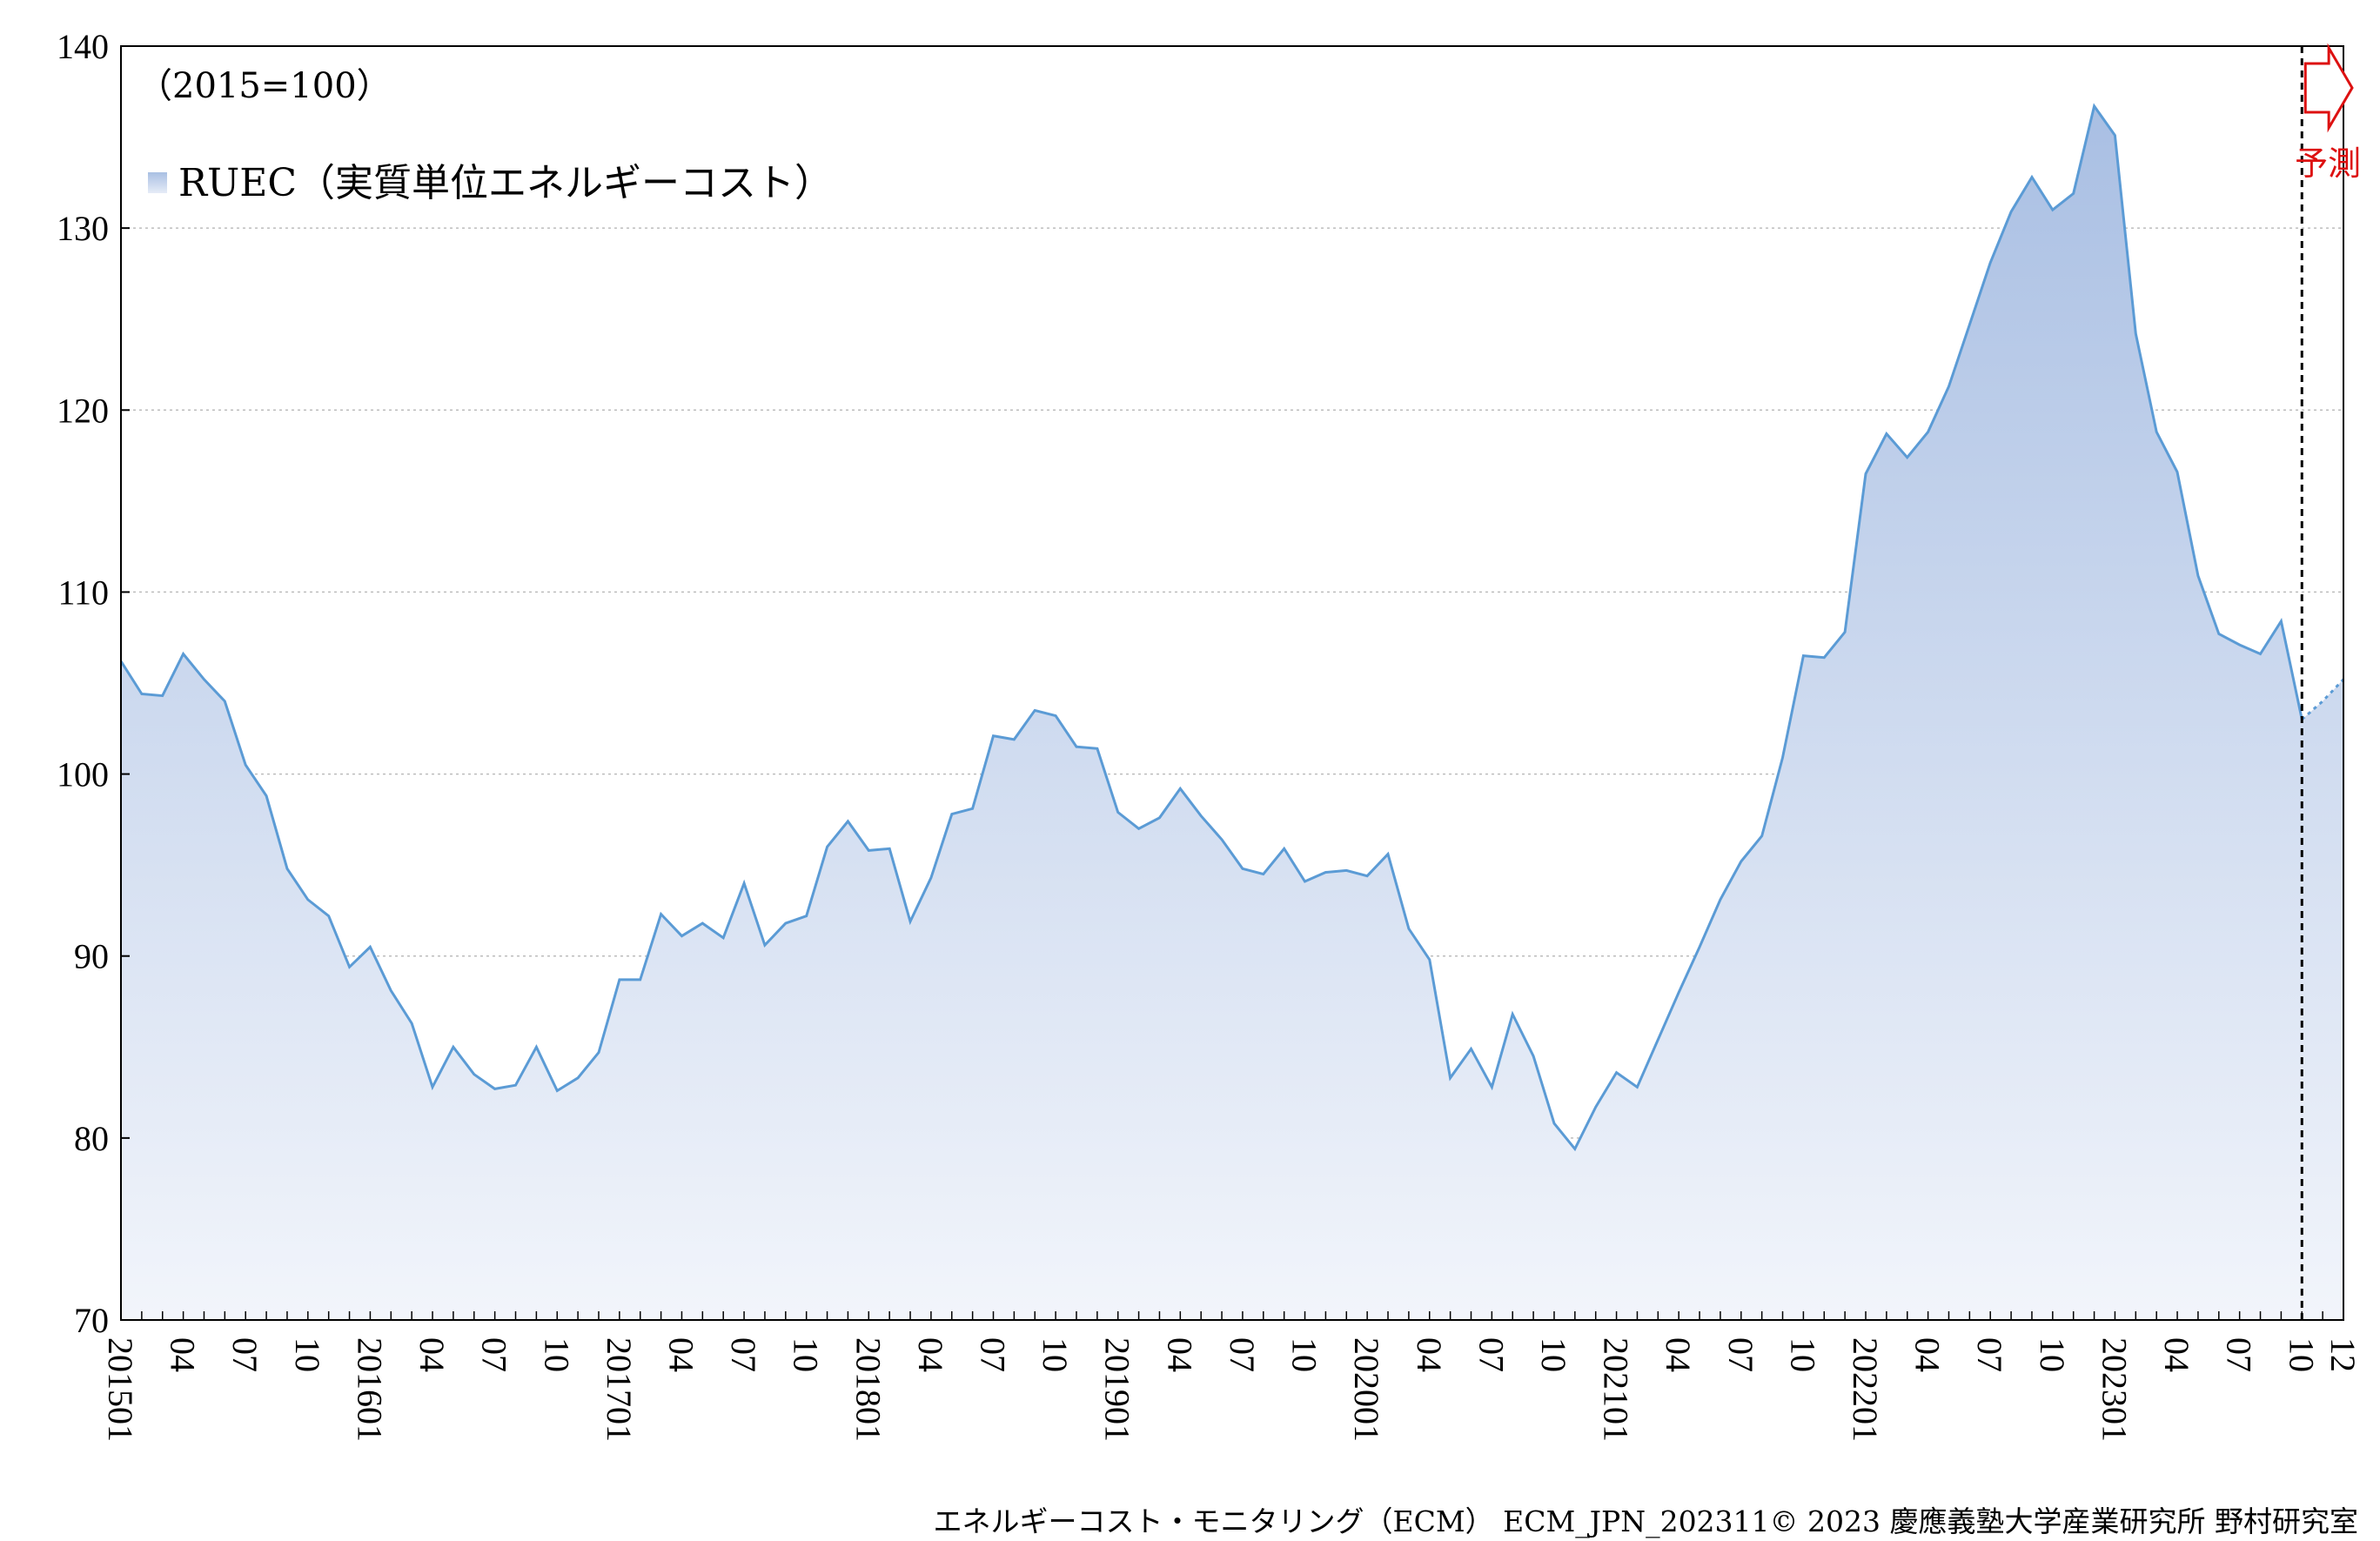  What do you see at coordinates (83, 228) in the screenshot?
I see `y-tick-label: 130` at bounding box center [83, 228].